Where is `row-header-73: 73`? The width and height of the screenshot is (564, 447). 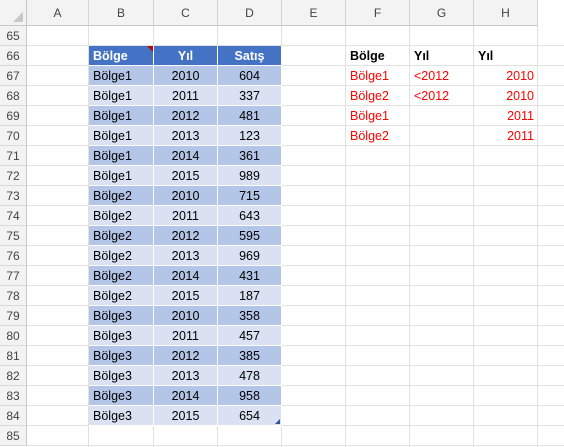 row-header-73: 73 is located at coordinates (13, 196).